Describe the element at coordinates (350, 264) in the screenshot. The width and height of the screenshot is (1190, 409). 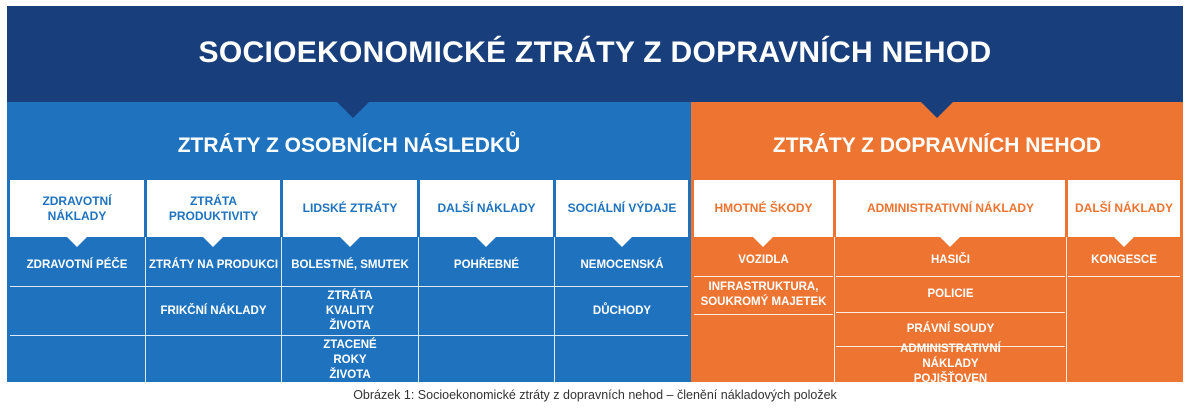
I see `item-pain-grief: BOLESTNÉ, SMUTEK` at that location.